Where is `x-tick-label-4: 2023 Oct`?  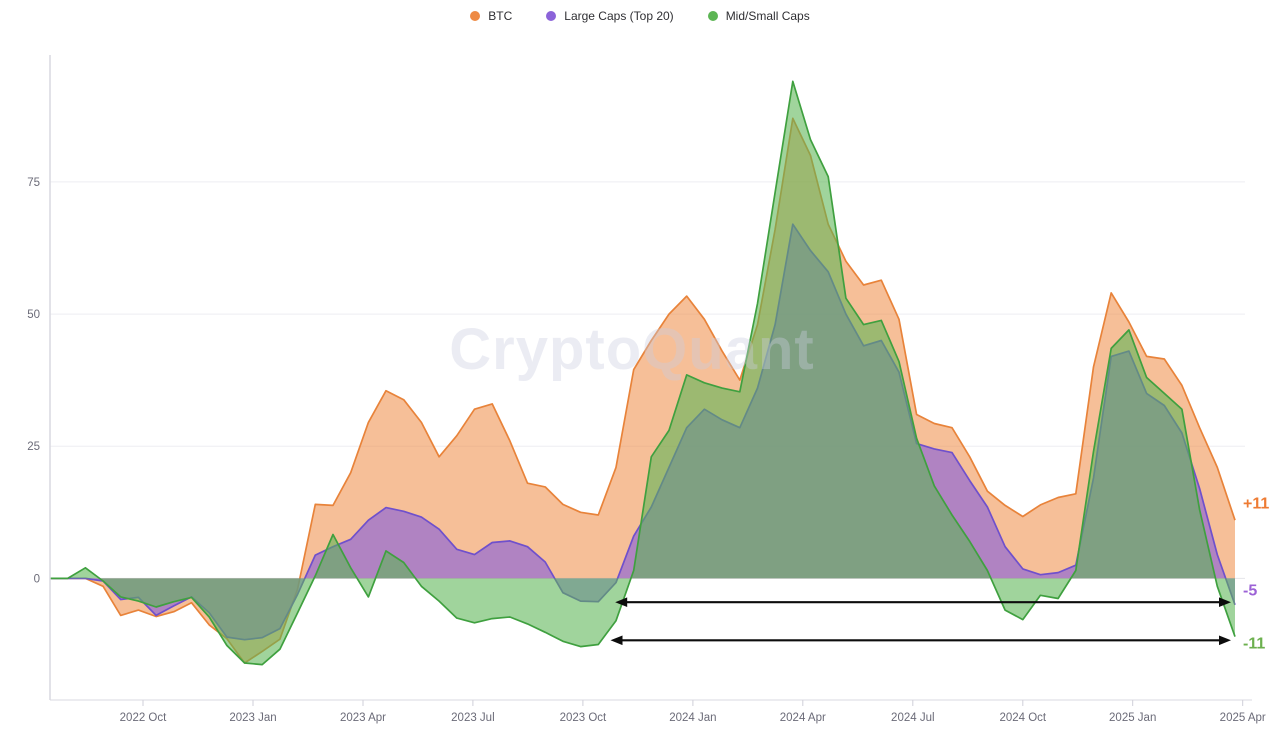
x-tick-label-4: 2023 Oct is located at coordinates (583, 718).